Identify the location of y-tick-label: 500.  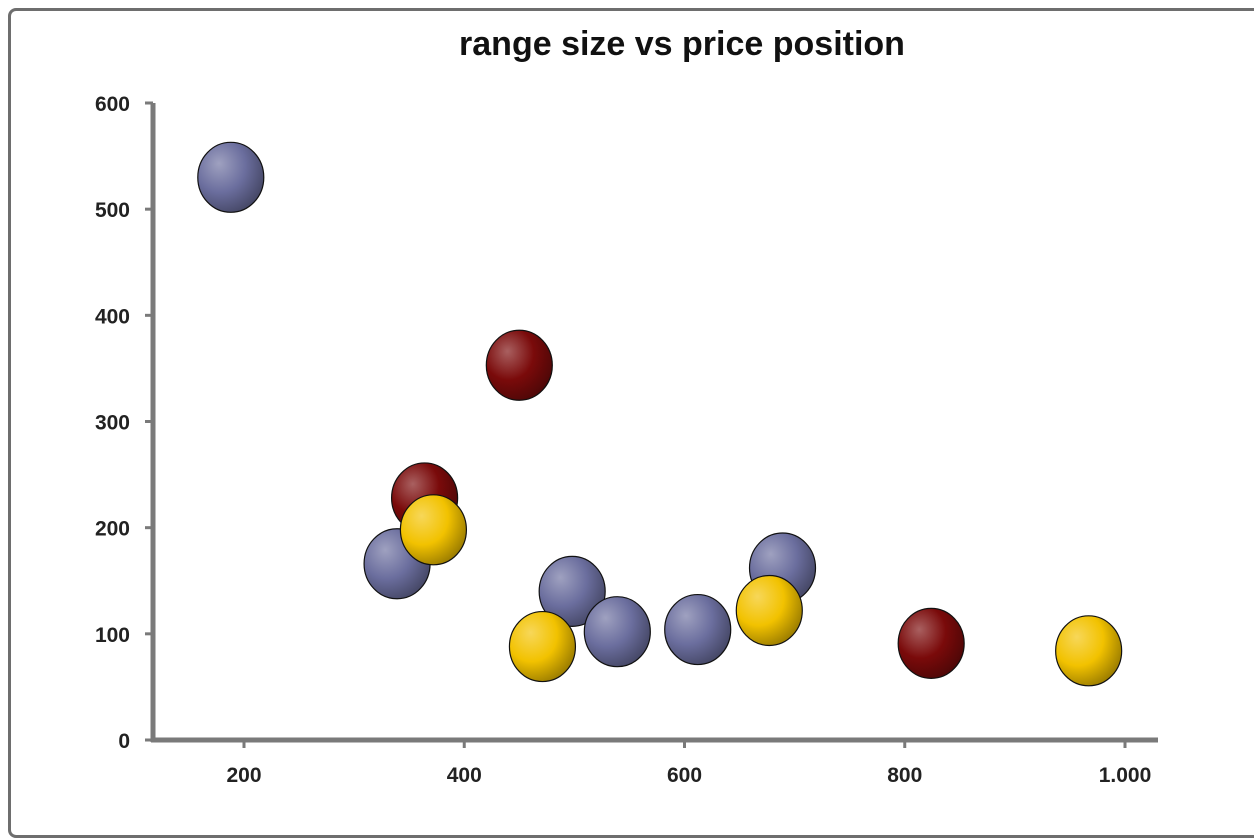
(112, 210).